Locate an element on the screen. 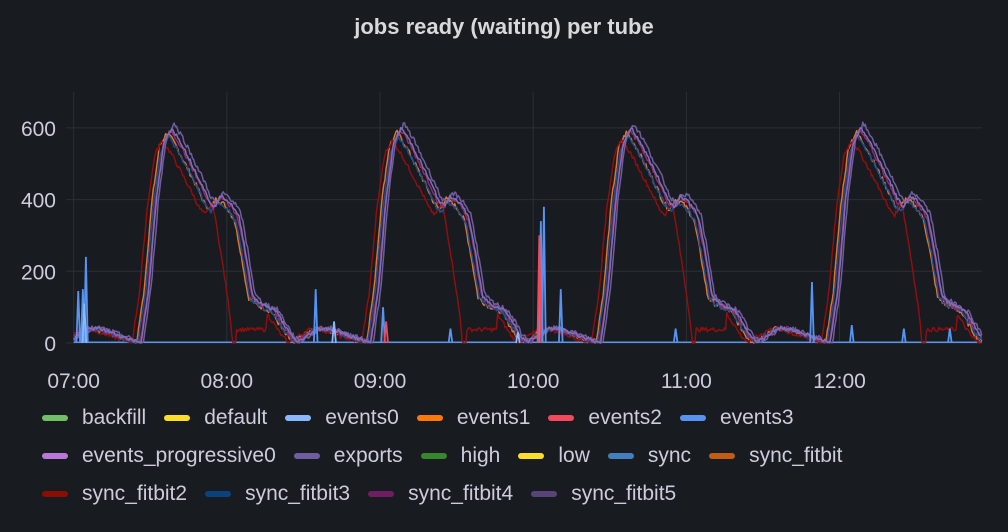 The image size is (1008, 532). legend-label: events2 is located at coordinates (625, 417).